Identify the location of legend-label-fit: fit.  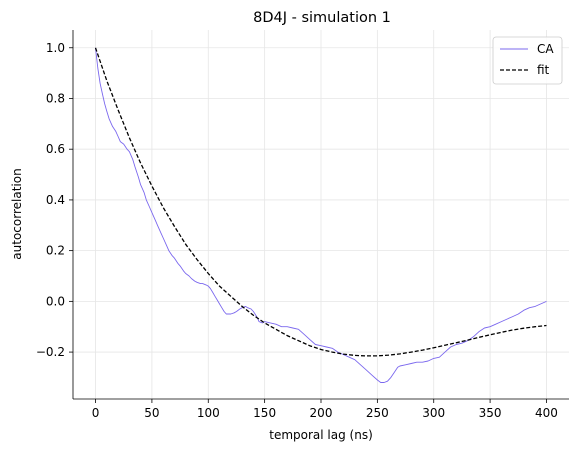
(543, 70).